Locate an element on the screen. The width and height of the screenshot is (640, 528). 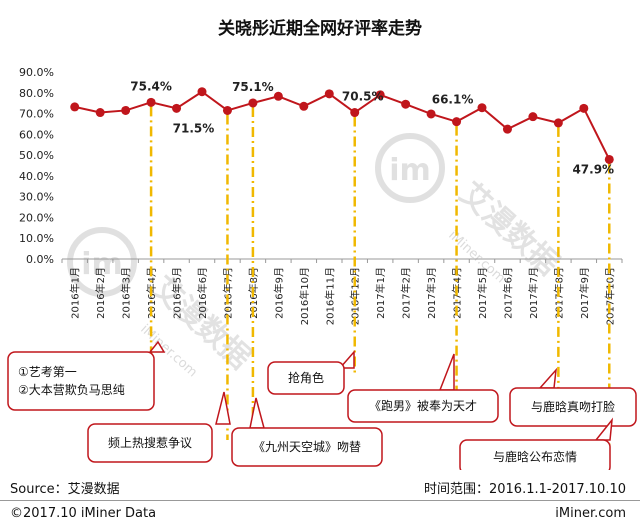
watermark-text-right: 艾漫数据 is located at coordinates (509, 229).